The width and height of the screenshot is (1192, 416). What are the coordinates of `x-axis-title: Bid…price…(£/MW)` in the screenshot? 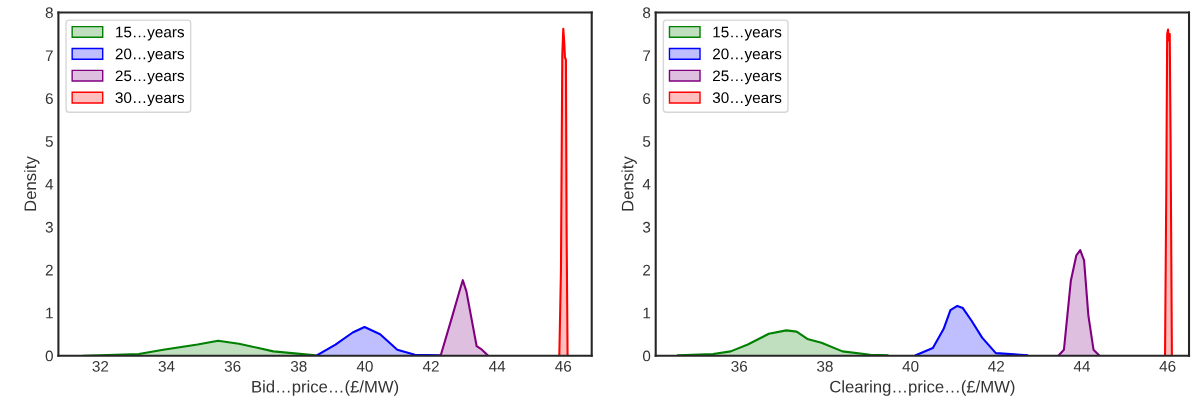 It's located at (325, 388).